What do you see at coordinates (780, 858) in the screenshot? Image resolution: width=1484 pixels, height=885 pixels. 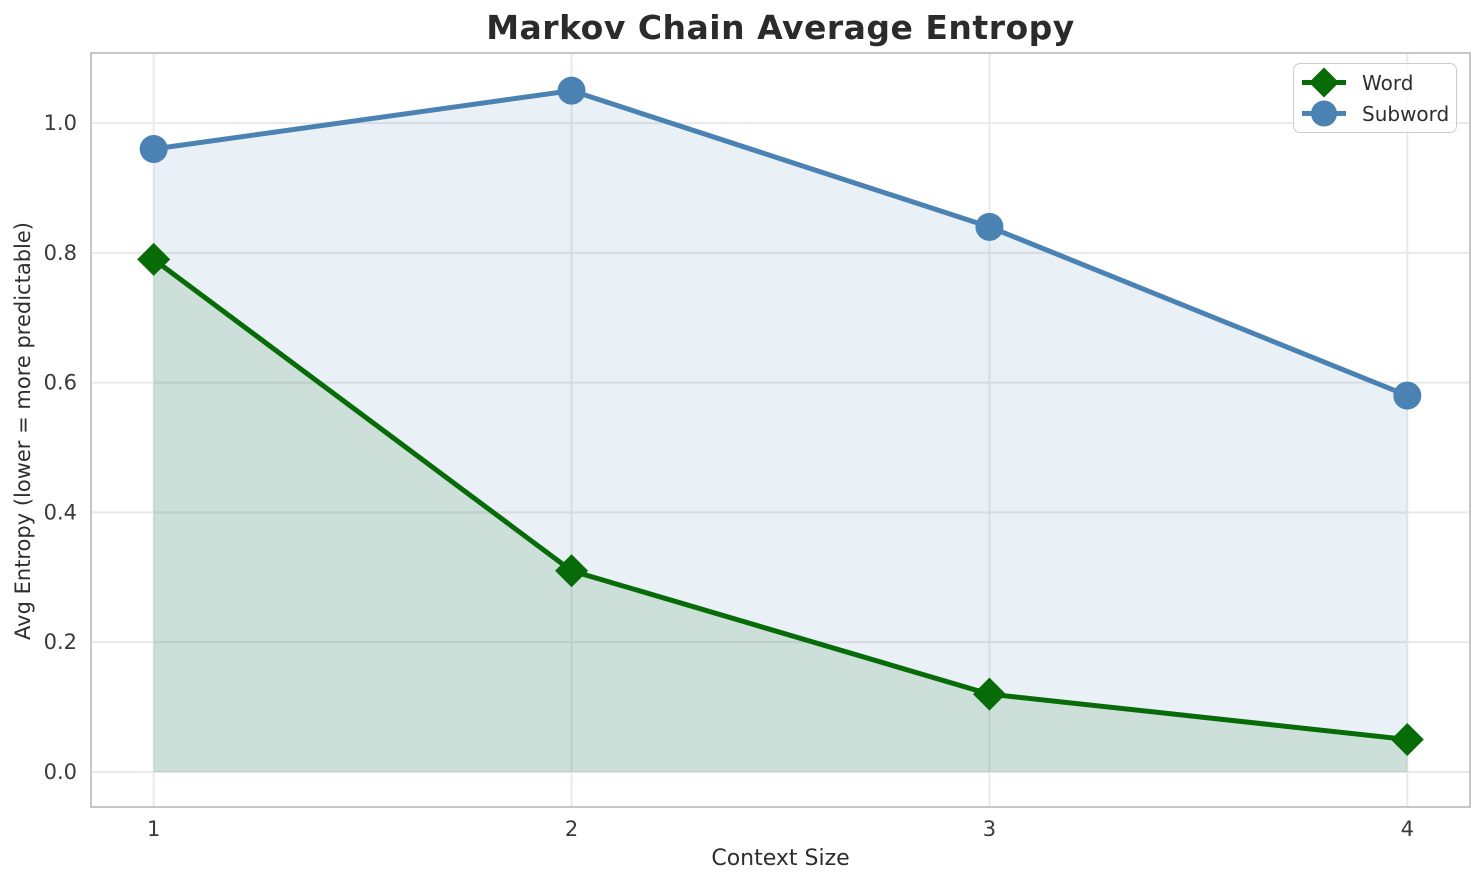 I see `x-axis-label: Context Size` at bounding box center [780, 858].